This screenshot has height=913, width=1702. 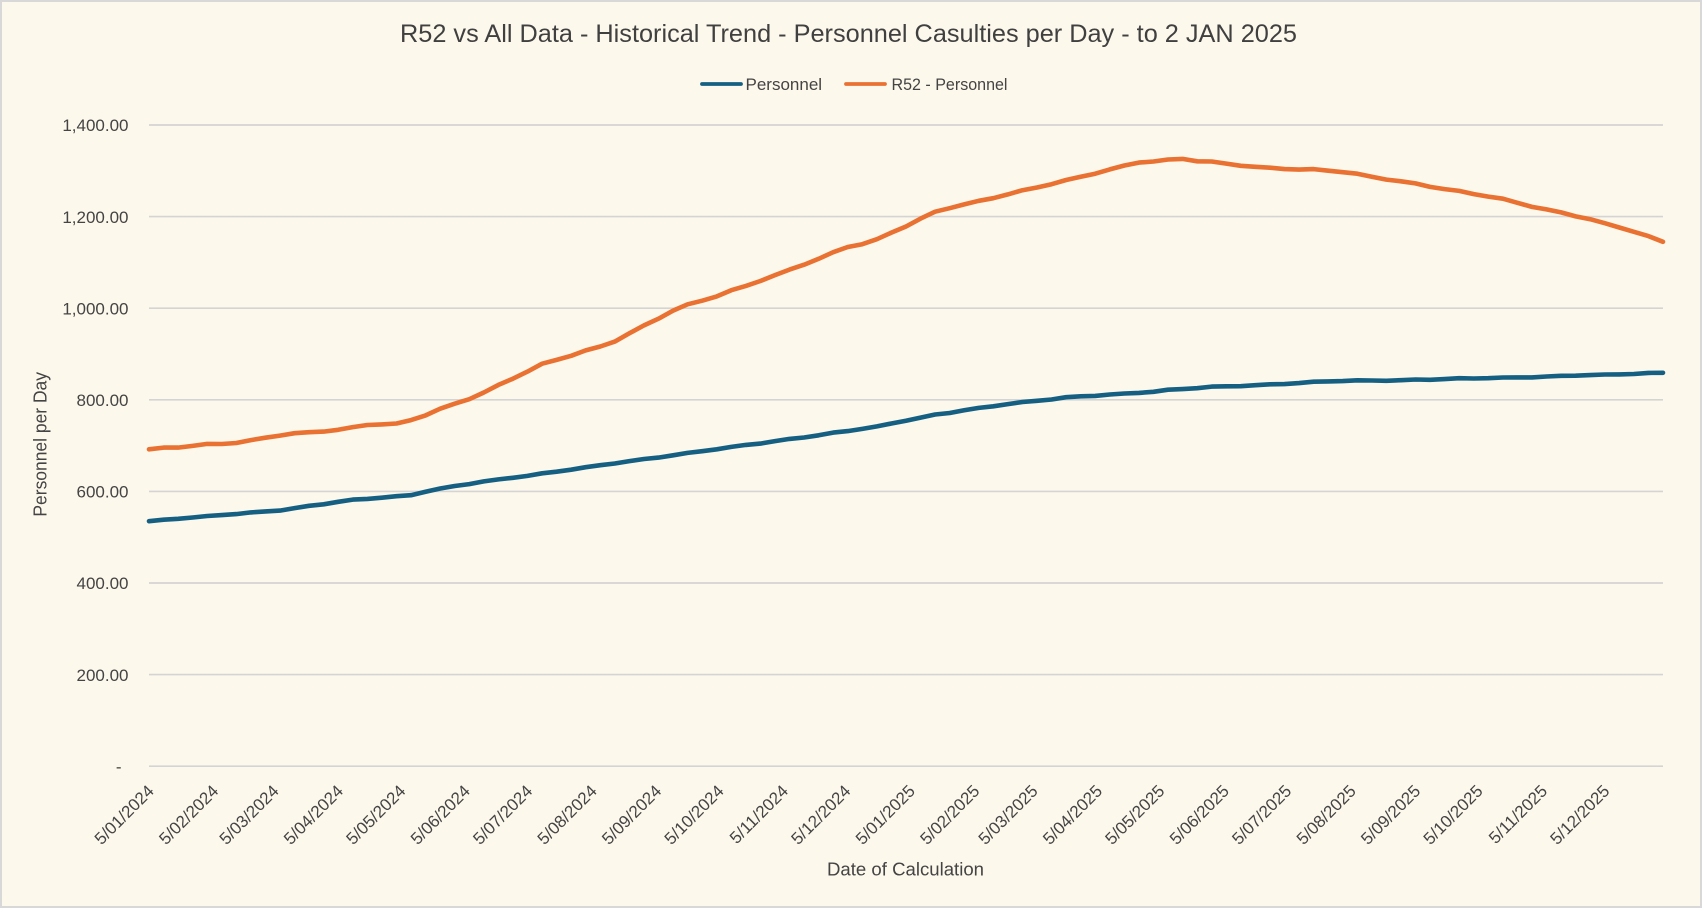 I want to click on svg-text: 1,200.00, so click(x=95, y=217).